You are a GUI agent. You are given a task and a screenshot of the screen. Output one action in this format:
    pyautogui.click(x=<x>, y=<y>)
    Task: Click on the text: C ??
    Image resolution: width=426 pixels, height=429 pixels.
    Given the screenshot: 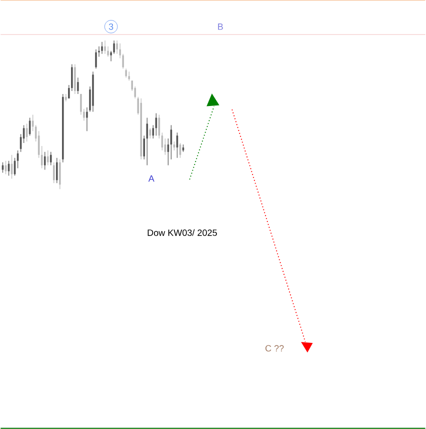 What is the action you would take?
    pyautogui.click(x=275, y=348)
    